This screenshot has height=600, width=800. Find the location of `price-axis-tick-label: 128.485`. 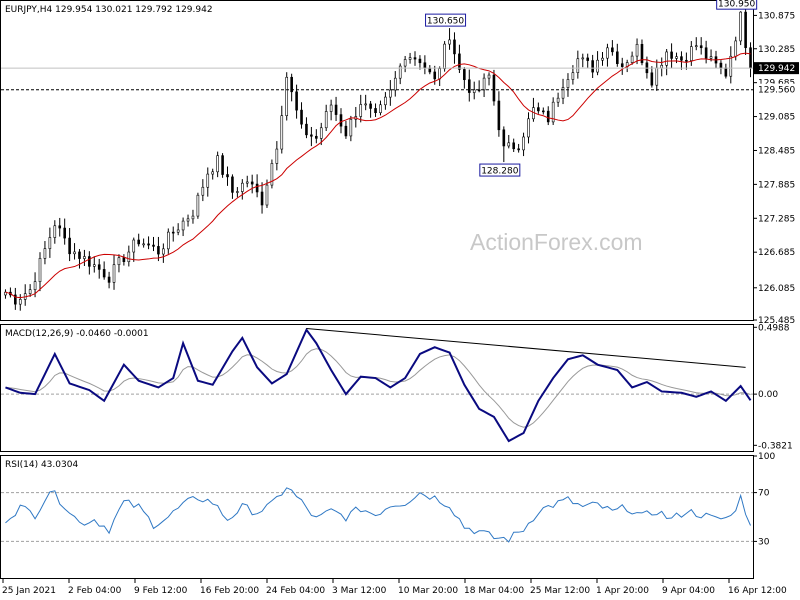

price-axis-tick-label: 128.485 is located at coordinates (776, 151).